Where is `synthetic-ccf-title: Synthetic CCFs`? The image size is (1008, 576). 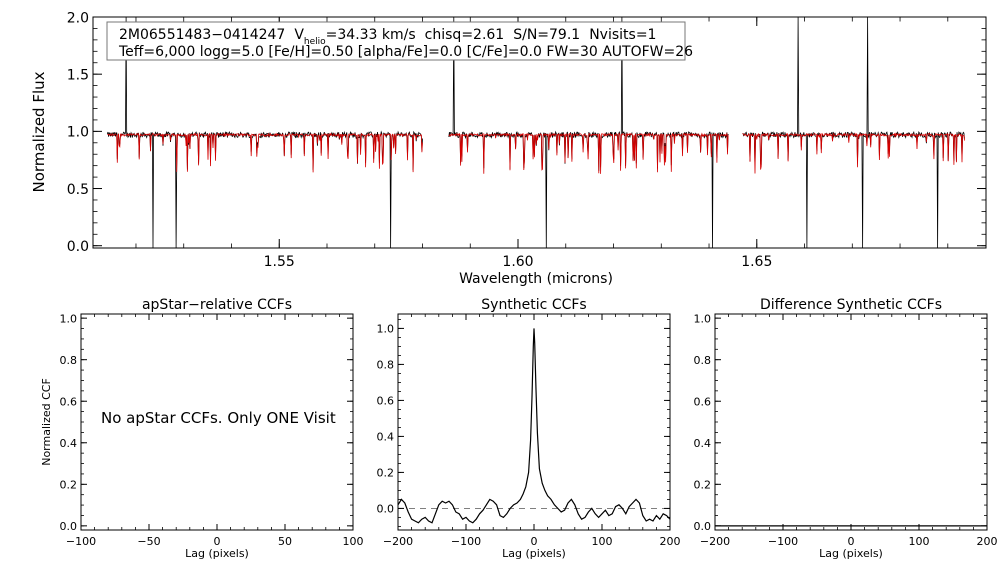 synthetic-ccf-title: Synthetic CCFs is located at coordinates (533, 305).